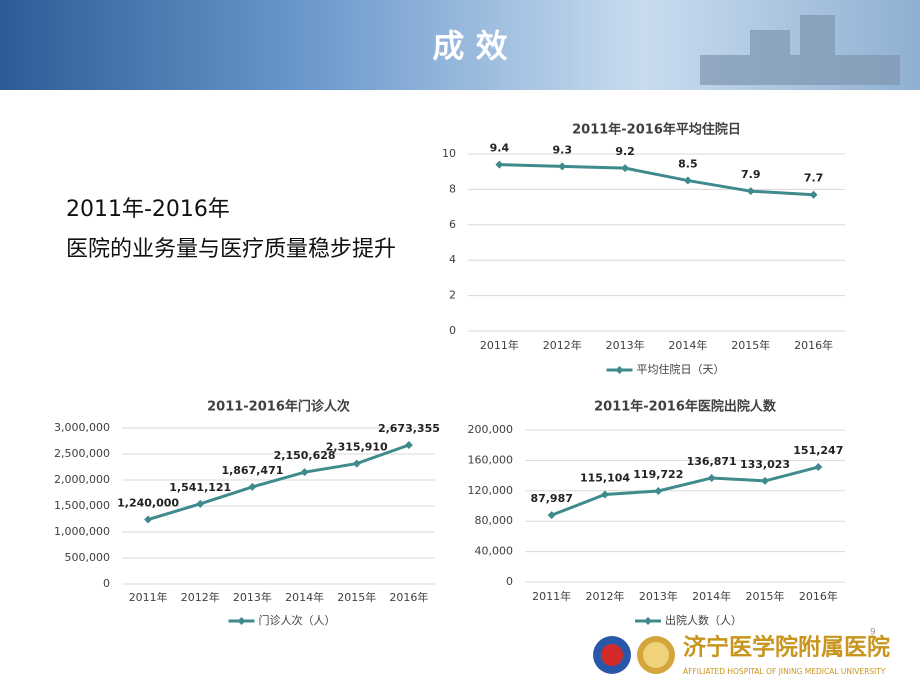 This screenshot has height=690, width=920. Describe the element at coordinates (200, 487) in the screenshot. I see `data-label: 1,541,121` at that location.